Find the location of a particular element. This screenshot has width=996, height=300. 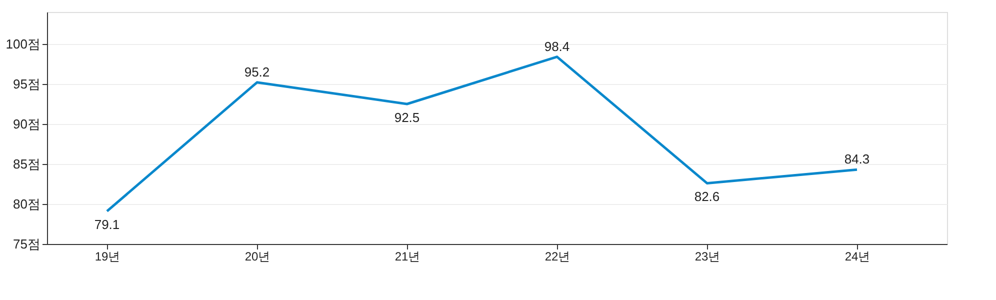

x-tick-label: 20년 is located at coordinates (257, 257).